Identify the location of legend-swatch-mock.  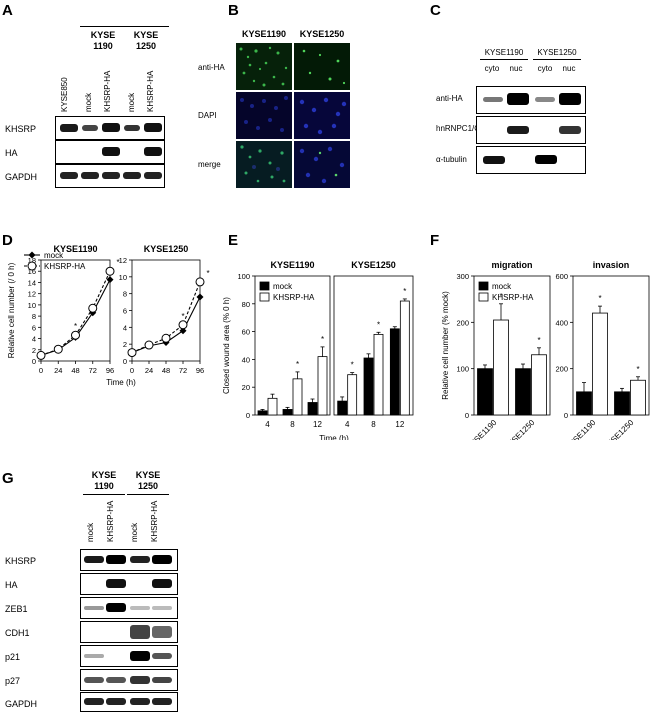
(483, 286).